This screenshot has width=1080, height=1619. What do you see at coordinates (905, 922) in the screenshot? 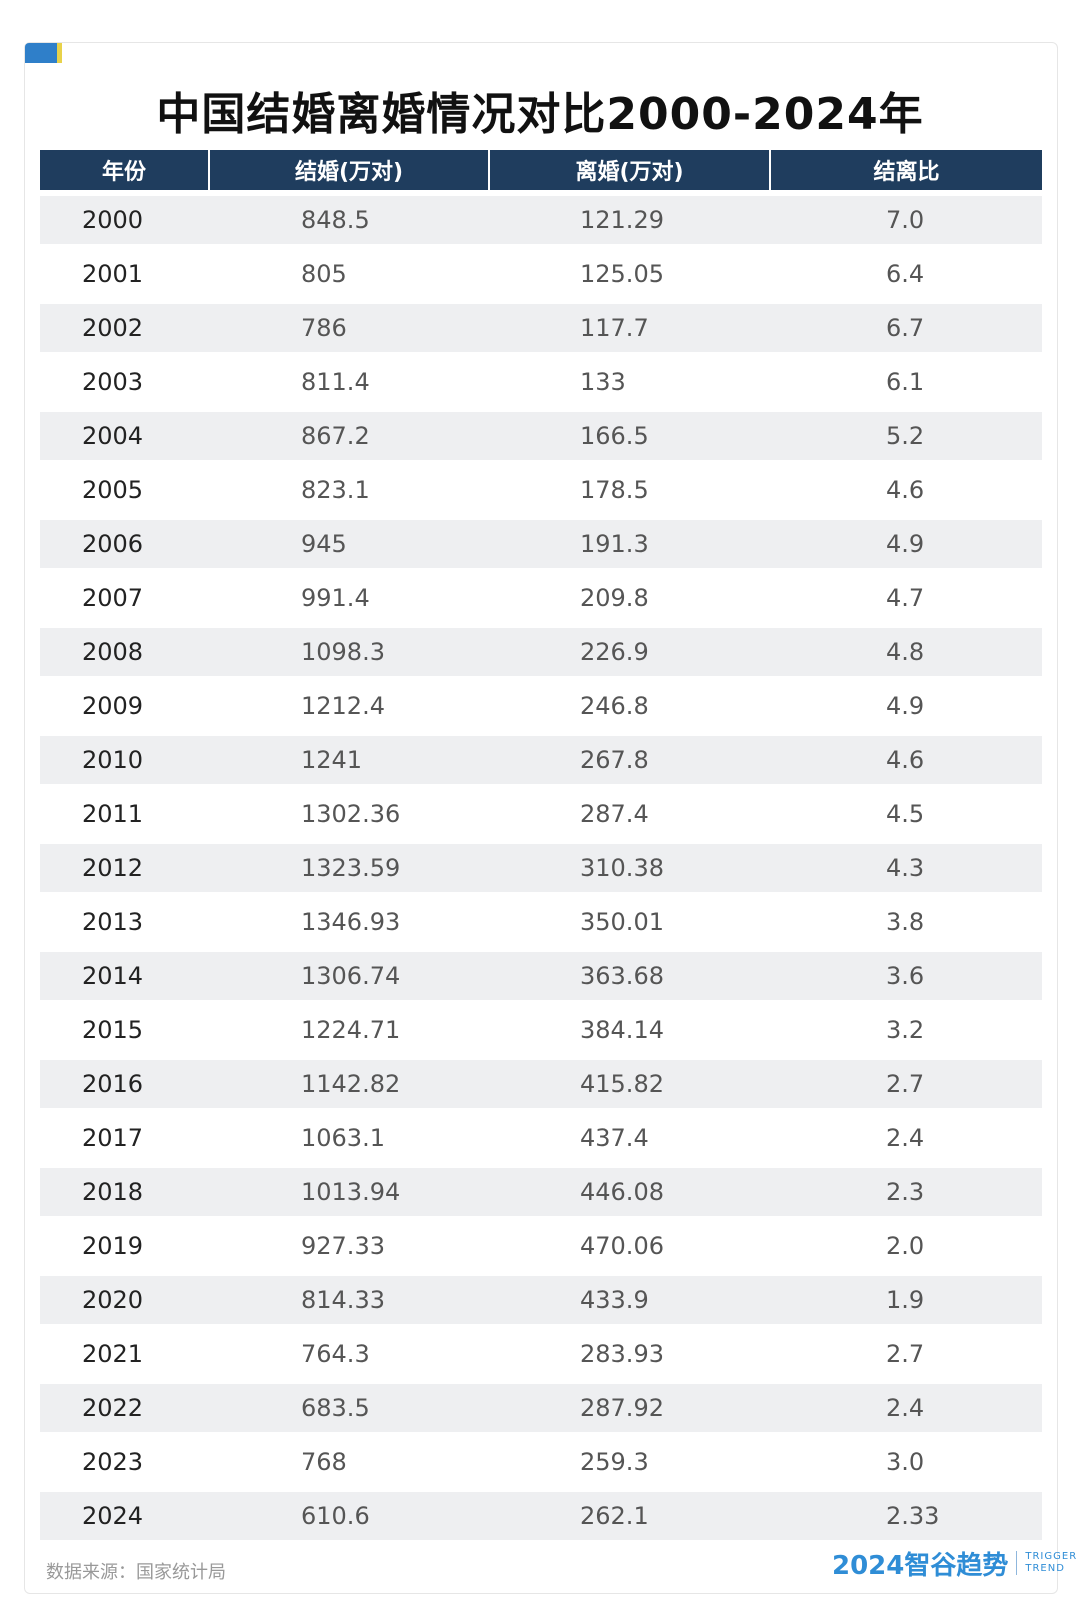
I see `cell-ratio: 3.8` at bounding box center [905, 922].